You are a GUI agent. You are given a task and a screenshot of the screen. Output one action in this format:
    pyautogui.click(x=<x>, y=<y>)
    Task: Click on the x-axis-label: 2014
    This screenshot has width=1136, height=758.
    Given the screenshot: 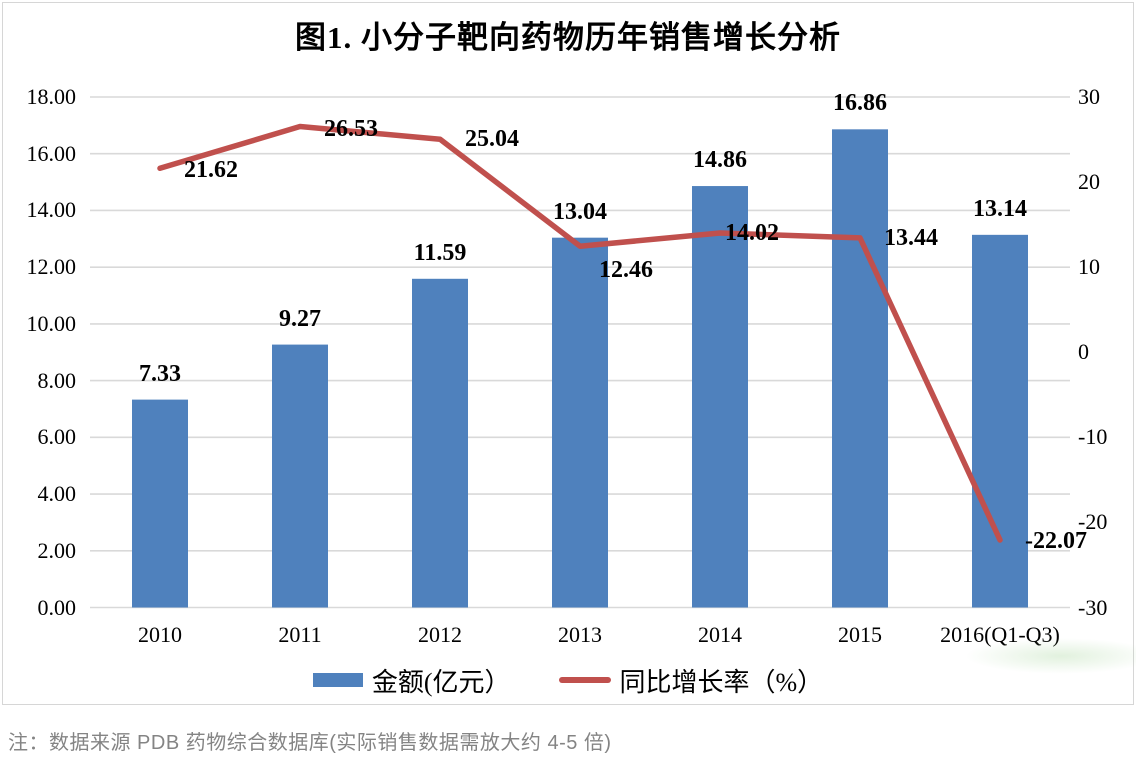 What is the action you would take?
    pyautogui.click(x=720, y=634)
    